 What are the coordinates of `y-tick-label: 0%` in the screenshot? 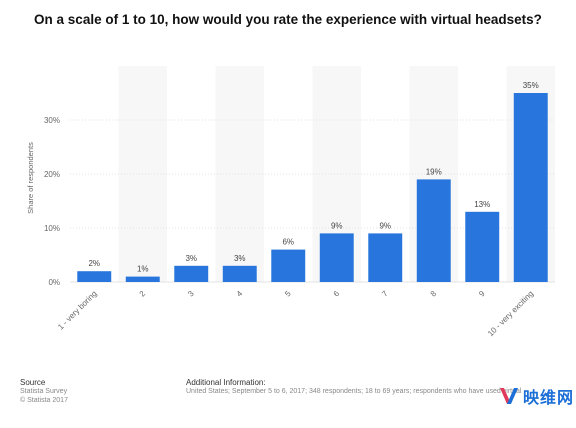 It's located at (54, 282).